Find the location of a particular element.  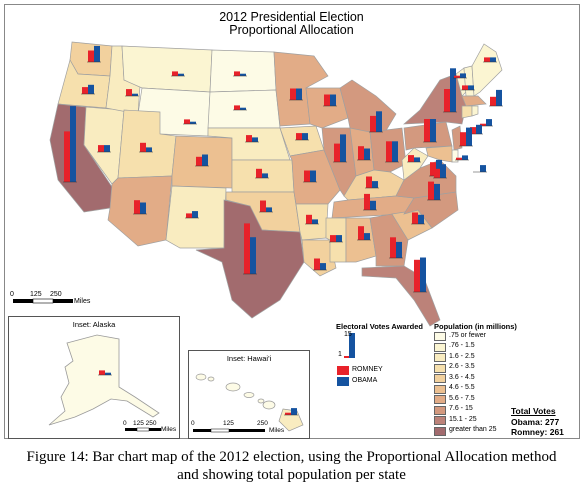

bar-obama-missouri is located at coordinates (313, 176).